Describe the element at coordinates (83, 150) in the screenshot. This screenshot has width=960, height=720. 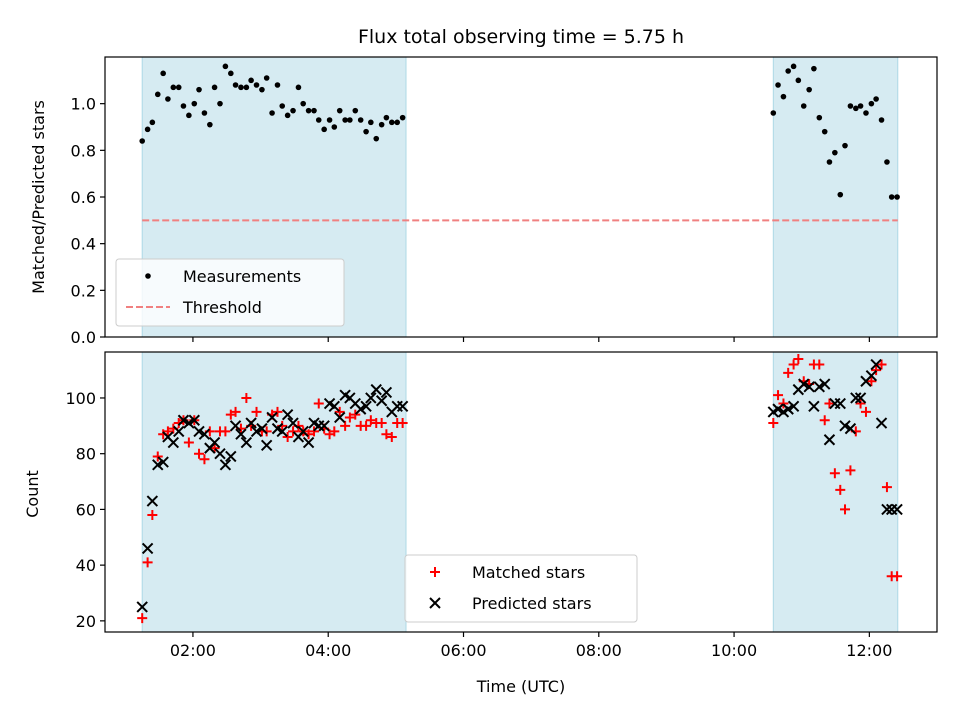
I see `ratio-ytick-label: 0.8` at that location.